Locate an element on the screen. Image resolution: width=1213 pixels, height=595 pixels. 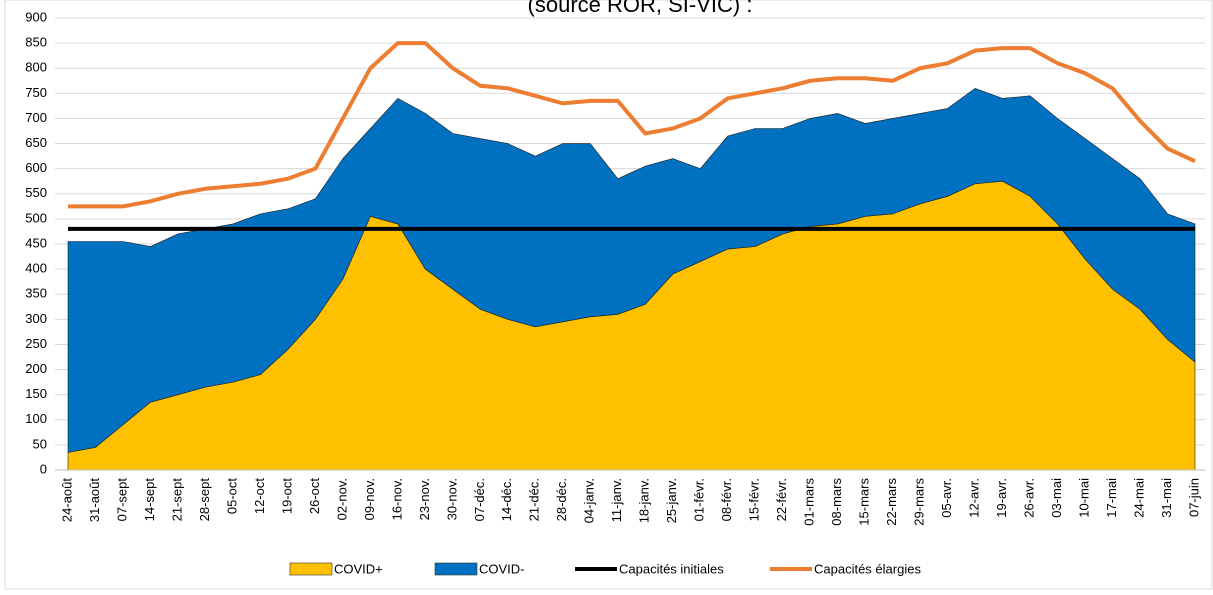
x-tick-label: 15-févr. is located at coordinates (754, 499).